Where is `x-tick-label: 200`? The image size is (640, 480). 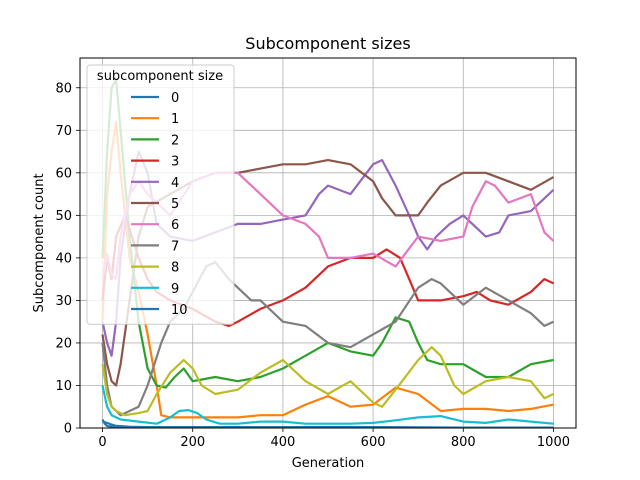
x-tick-label: 200 is located at coordinates (192, 442).